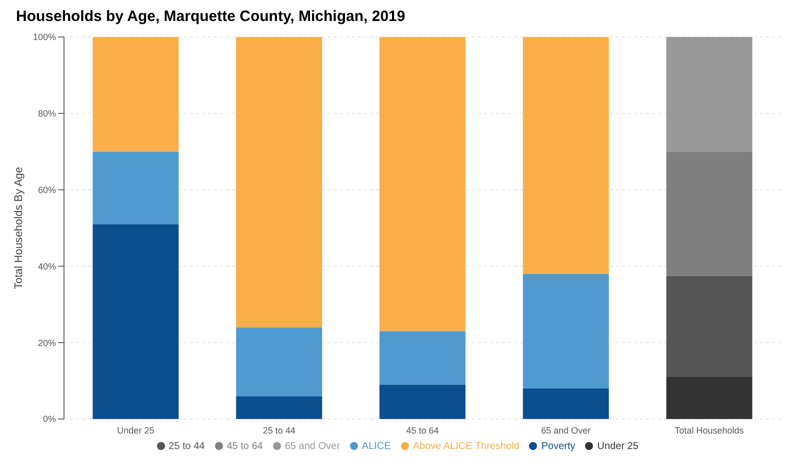 This screenshot has width=793, height=463. Describe the element at coordinates (44, 37) in the screenshot. I see `y-tick-label: 100%` at that location.